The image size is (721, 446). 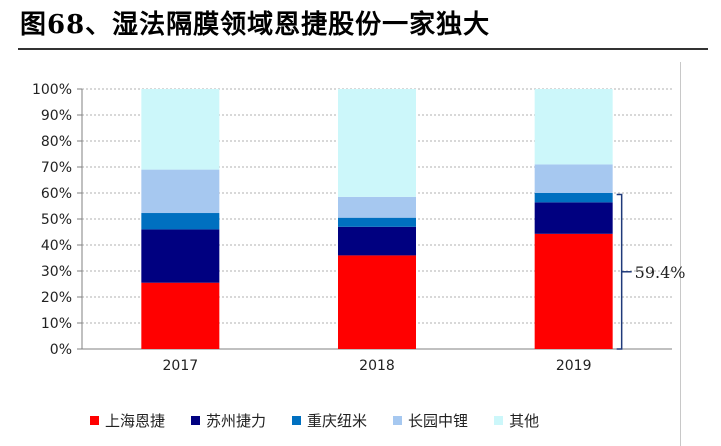 I want to click on y-tick-label: 40%, so click(x=56, y=246).